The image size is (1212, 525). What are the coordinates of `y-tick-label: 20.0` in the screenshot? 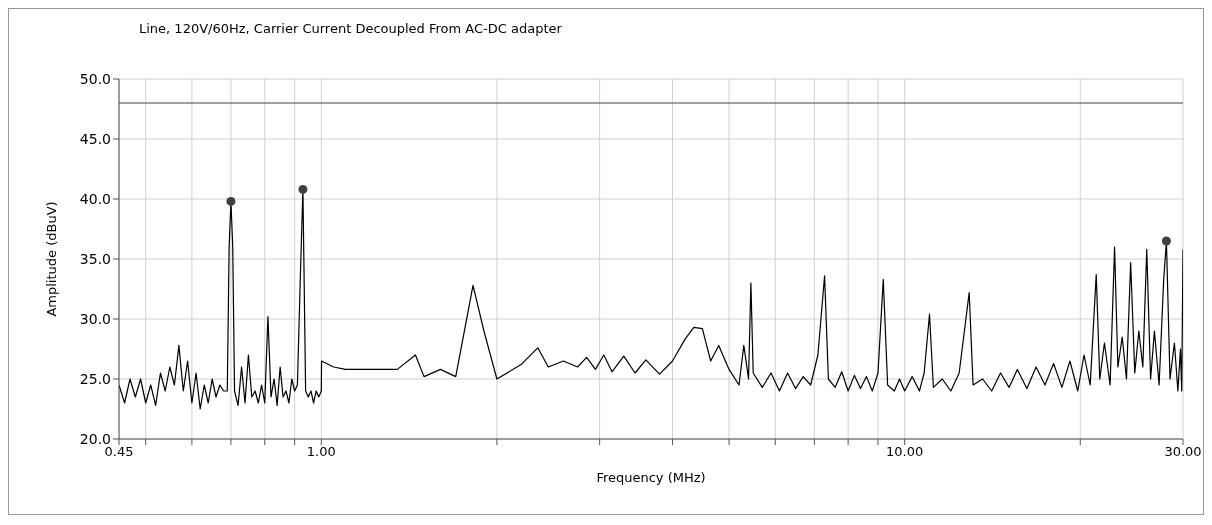 It's located at (95, 438).